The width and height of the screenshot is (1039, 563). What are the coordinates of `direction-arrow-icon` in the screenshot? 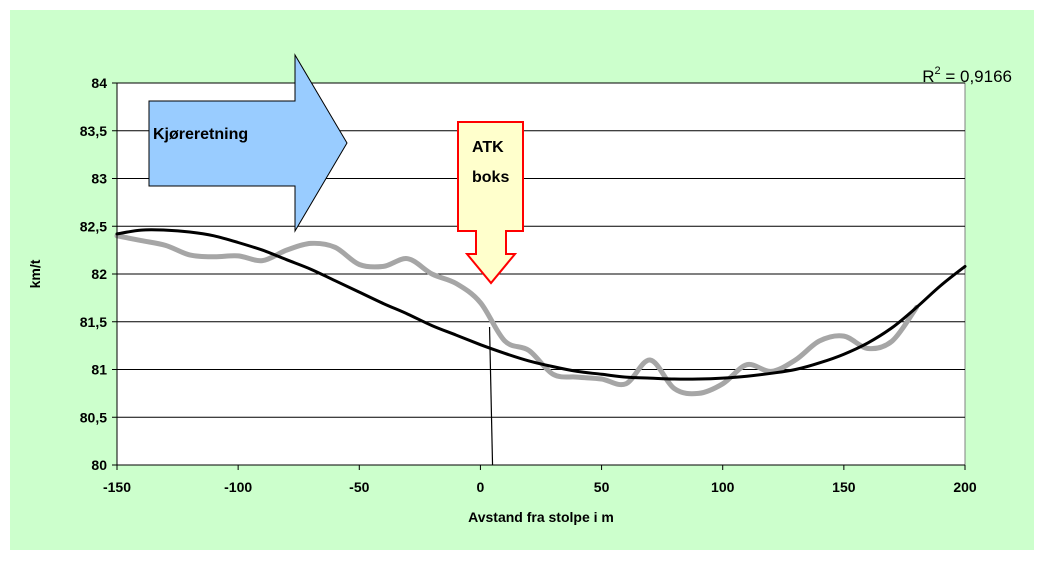 It's located at (248, 143).